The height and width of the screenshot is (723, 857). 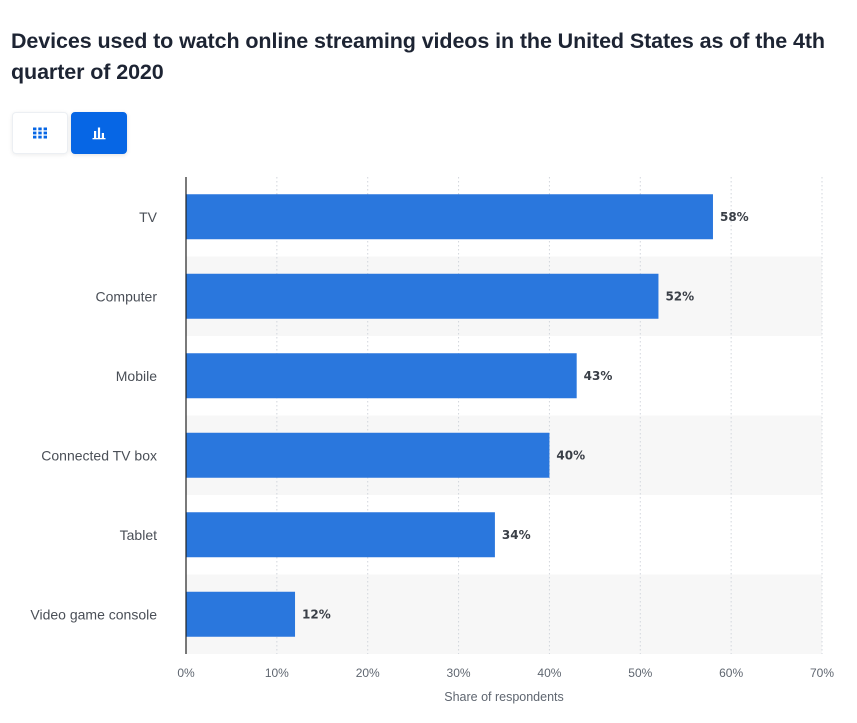 What do you see at coordinates (148, 217) in the screenshot?
I see `category-label: TV` at bounding box center [148, 217].